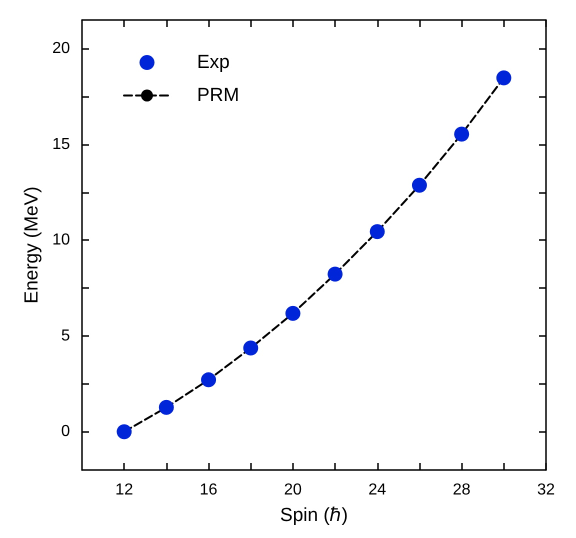  I want to click on x-tick-label: 20, so click(293, 490).